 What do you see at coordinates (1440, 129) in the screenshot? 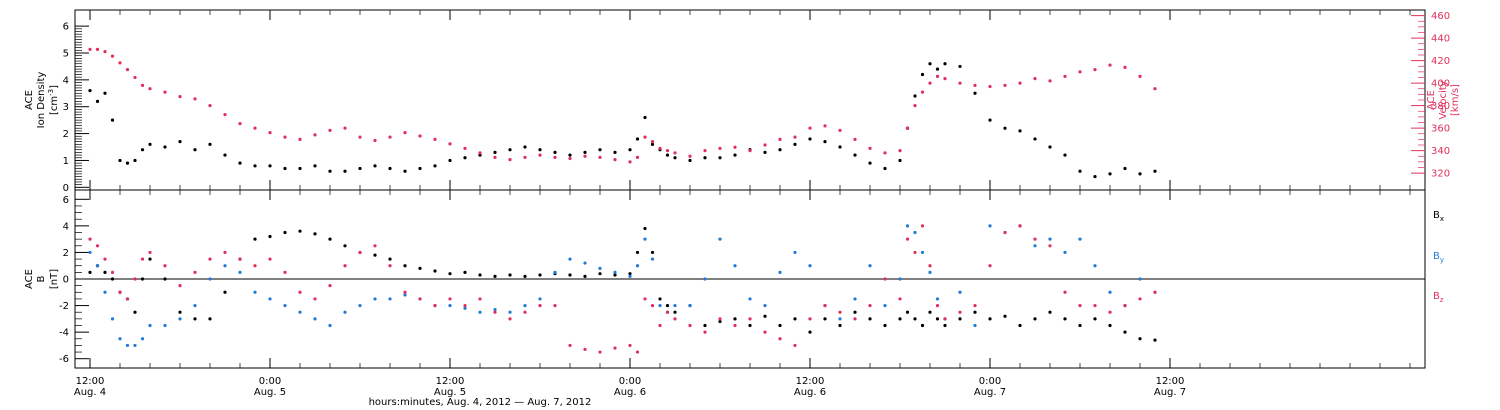
I see `top-y2tick-label: 360` at bounding box center [1440, 129].